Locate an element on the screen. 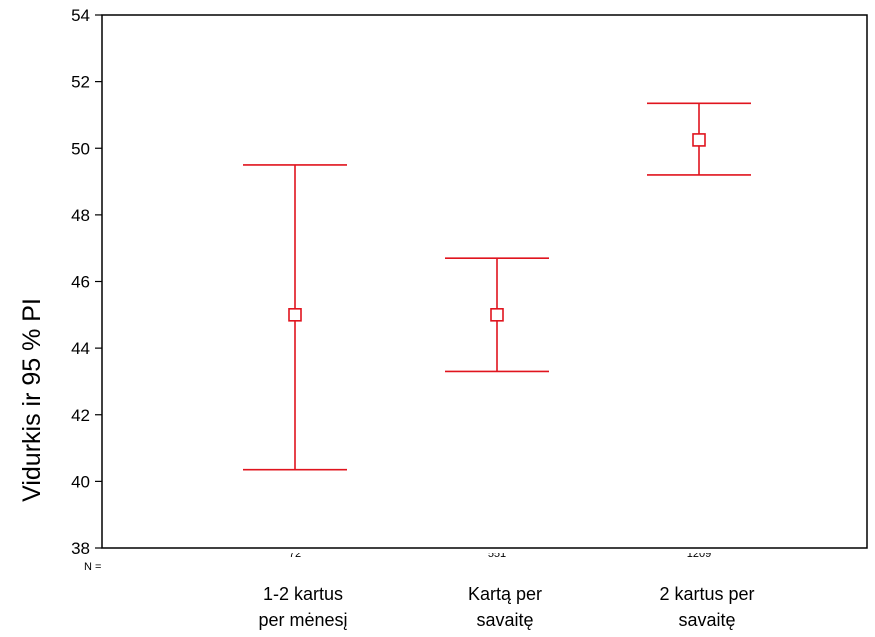 The image size is (875, 637). y-tick-label: 48 is located at coordinates (80, 215).